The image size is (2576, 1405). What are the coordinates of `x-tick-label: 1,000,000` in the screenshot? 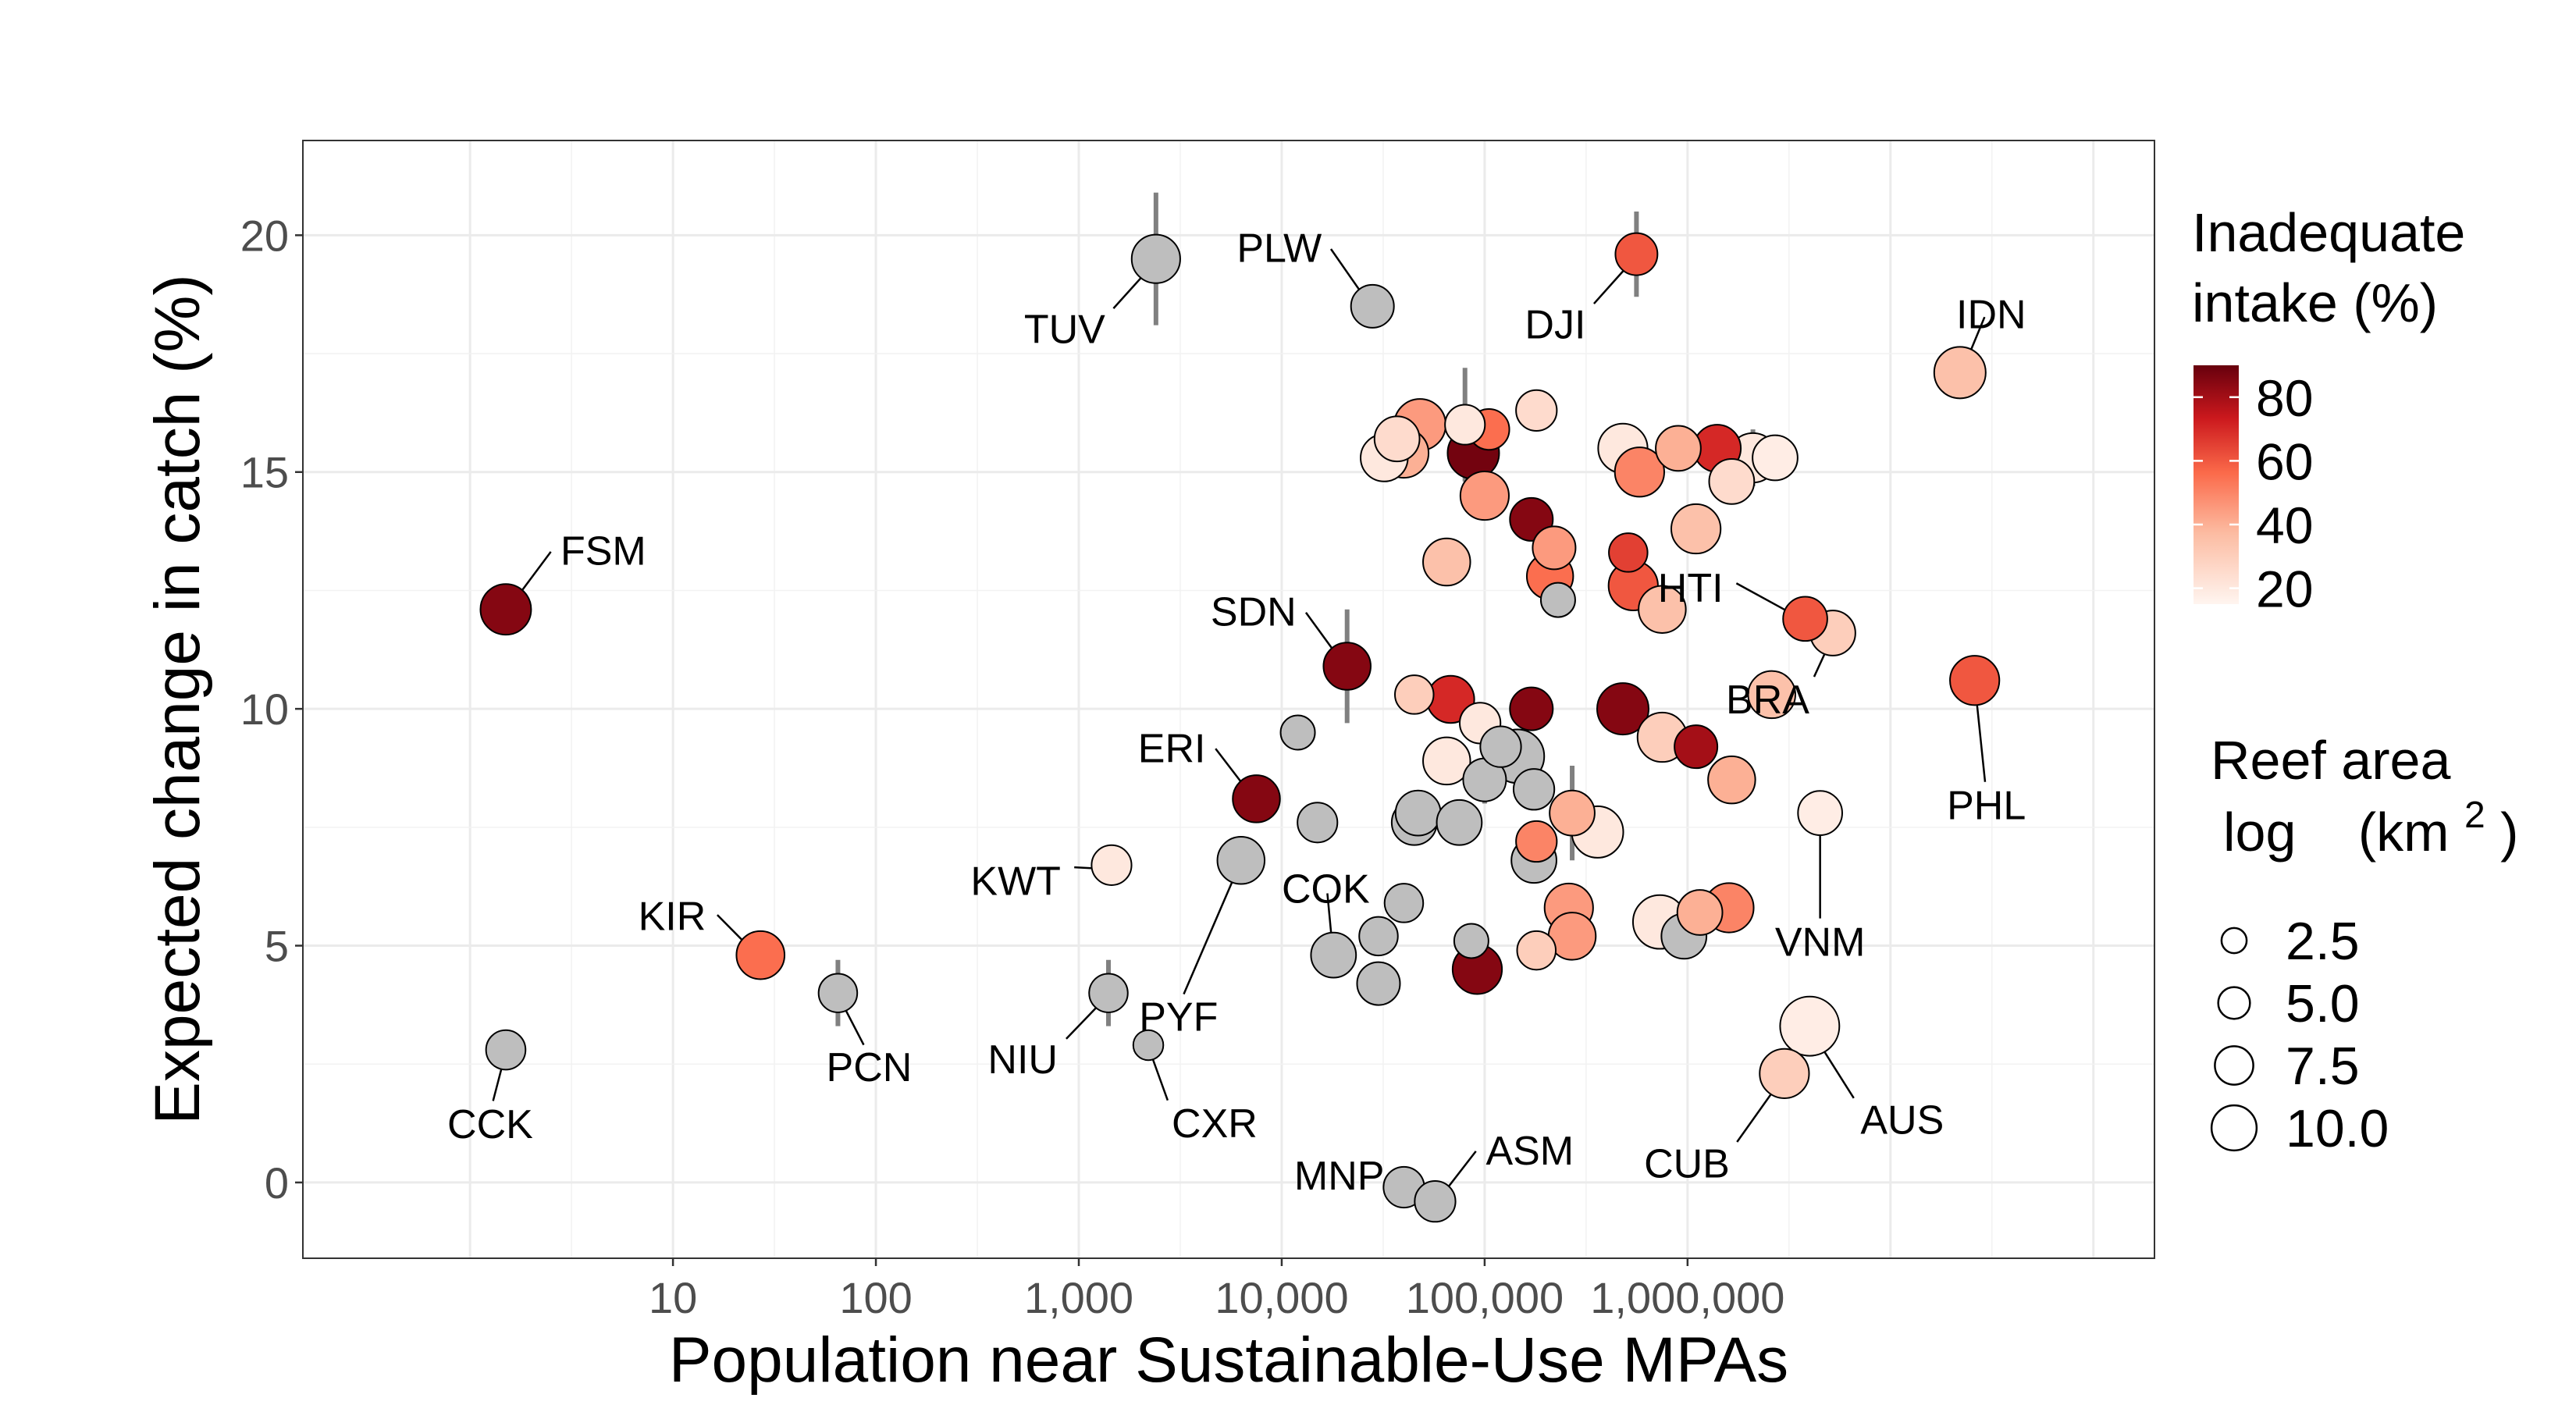 It's located at (1687, 1297).